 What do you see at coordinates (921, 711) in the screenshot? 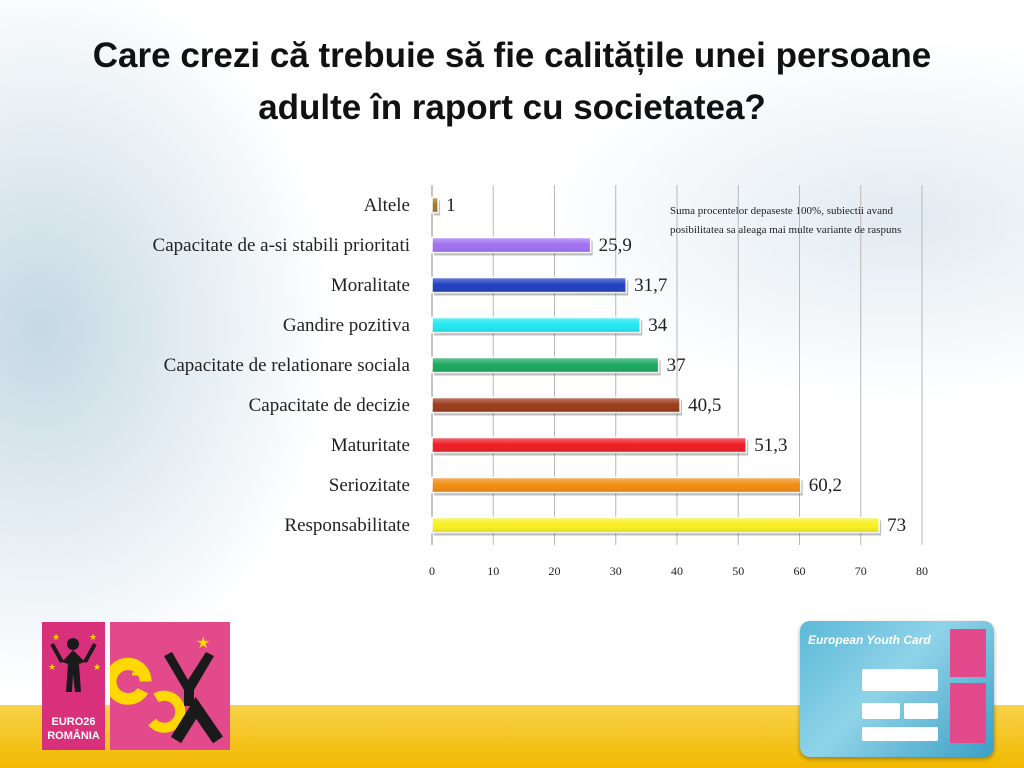
I see `card-field-number` at bounding box center [921, 711].